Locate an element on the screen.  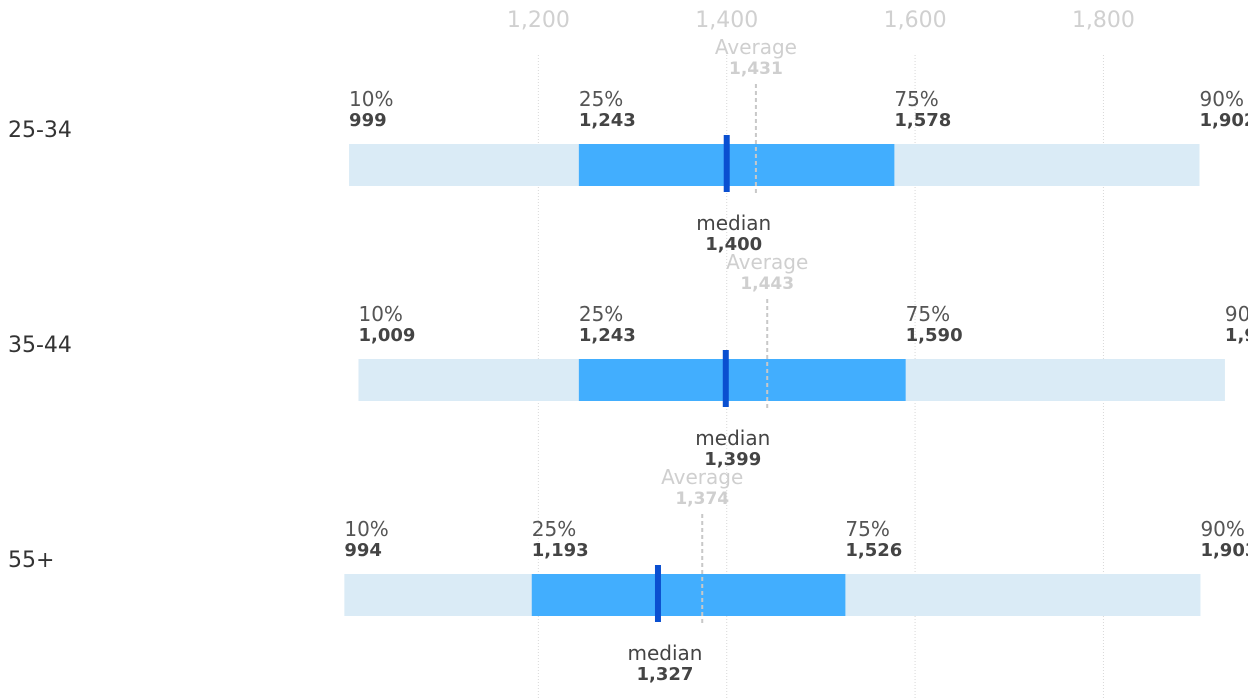
p75-value: 1,578 is located at coordinates (922, 120).